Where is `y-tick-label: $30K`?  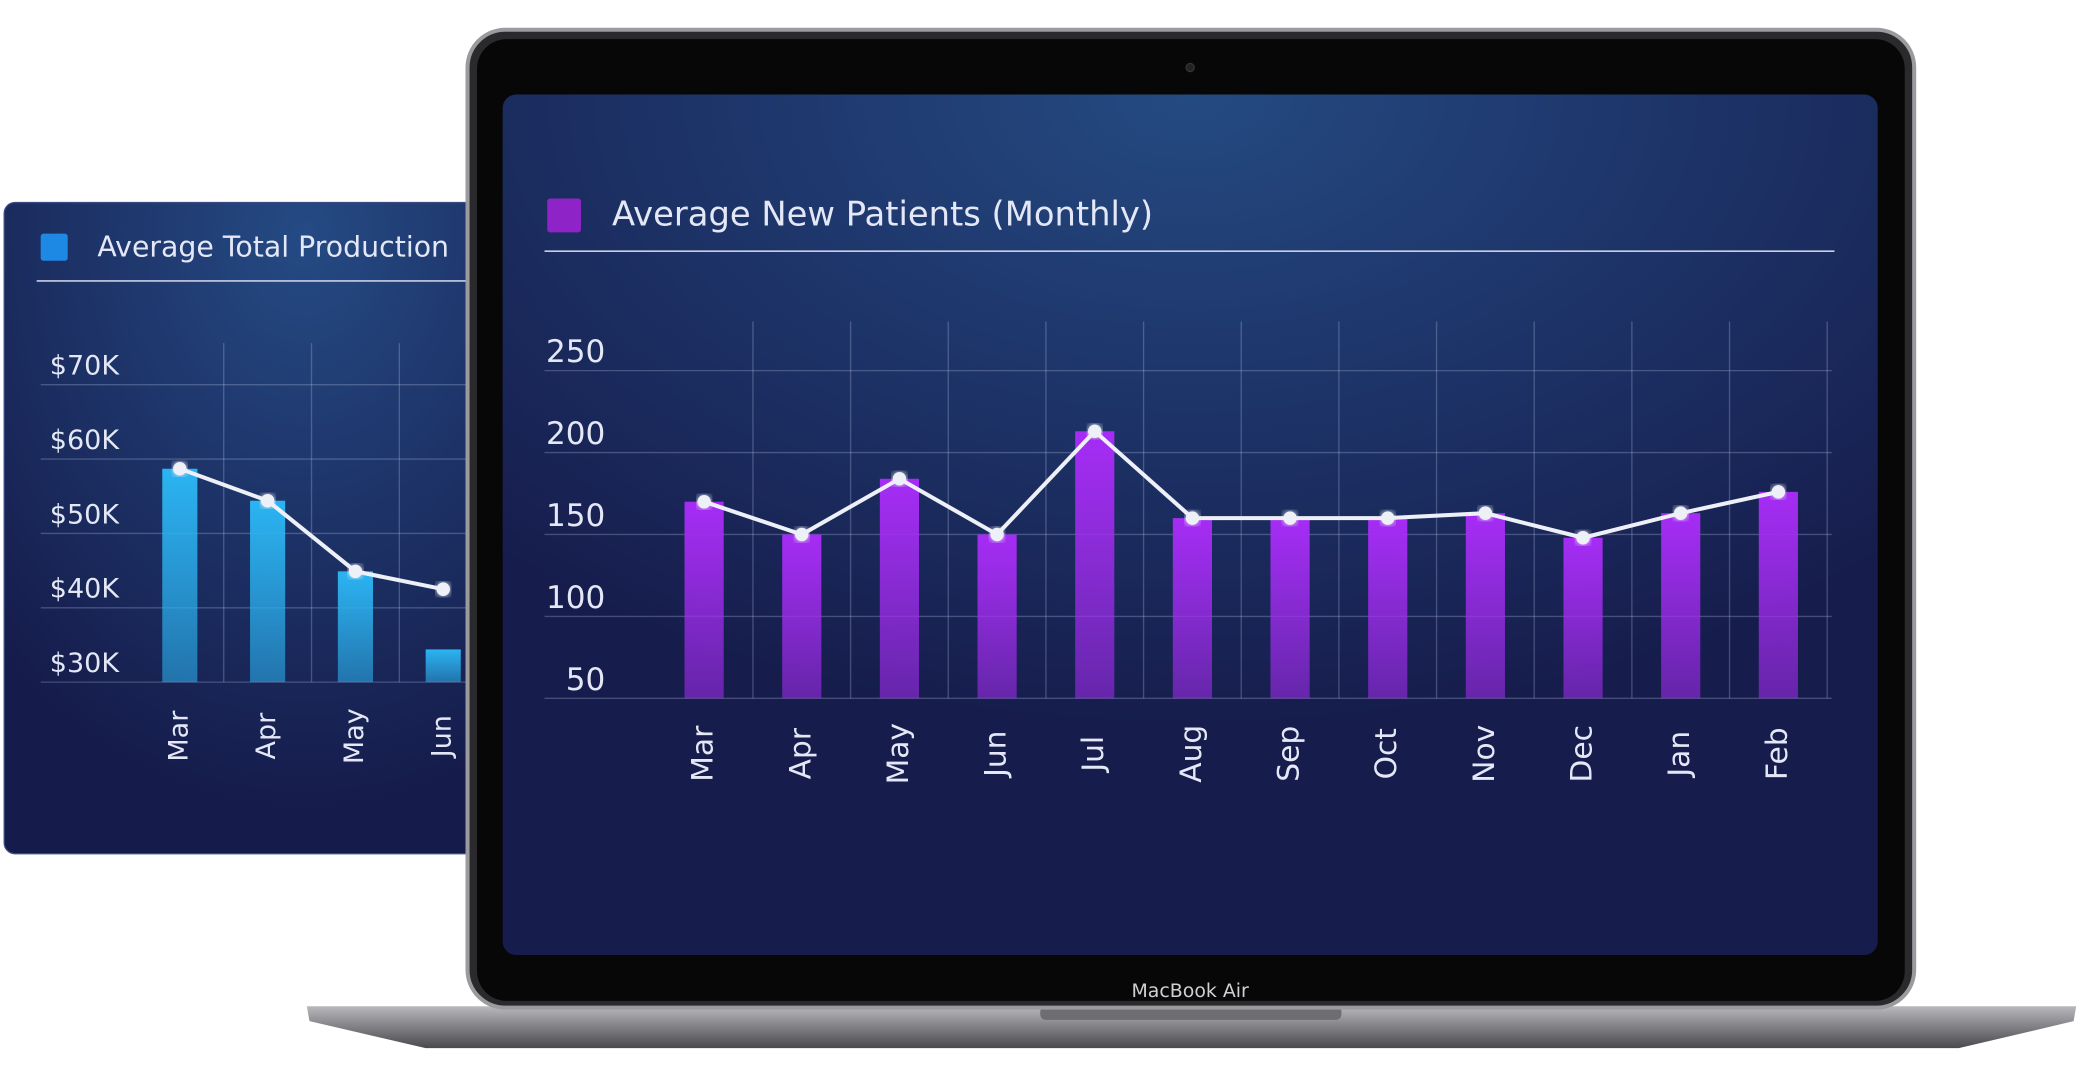 y-tick-label: $30K is located at coordinates (85, 663).